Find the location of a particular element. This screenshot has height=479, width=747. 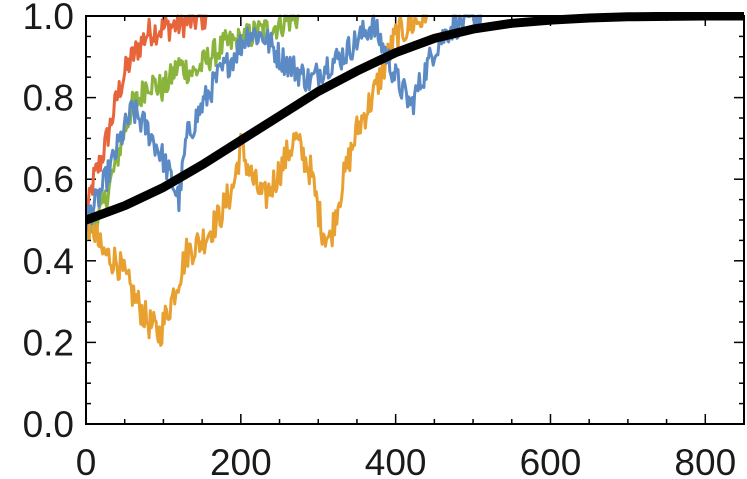

y-tick-label: 0.2 is located at coordinates (48, 342).